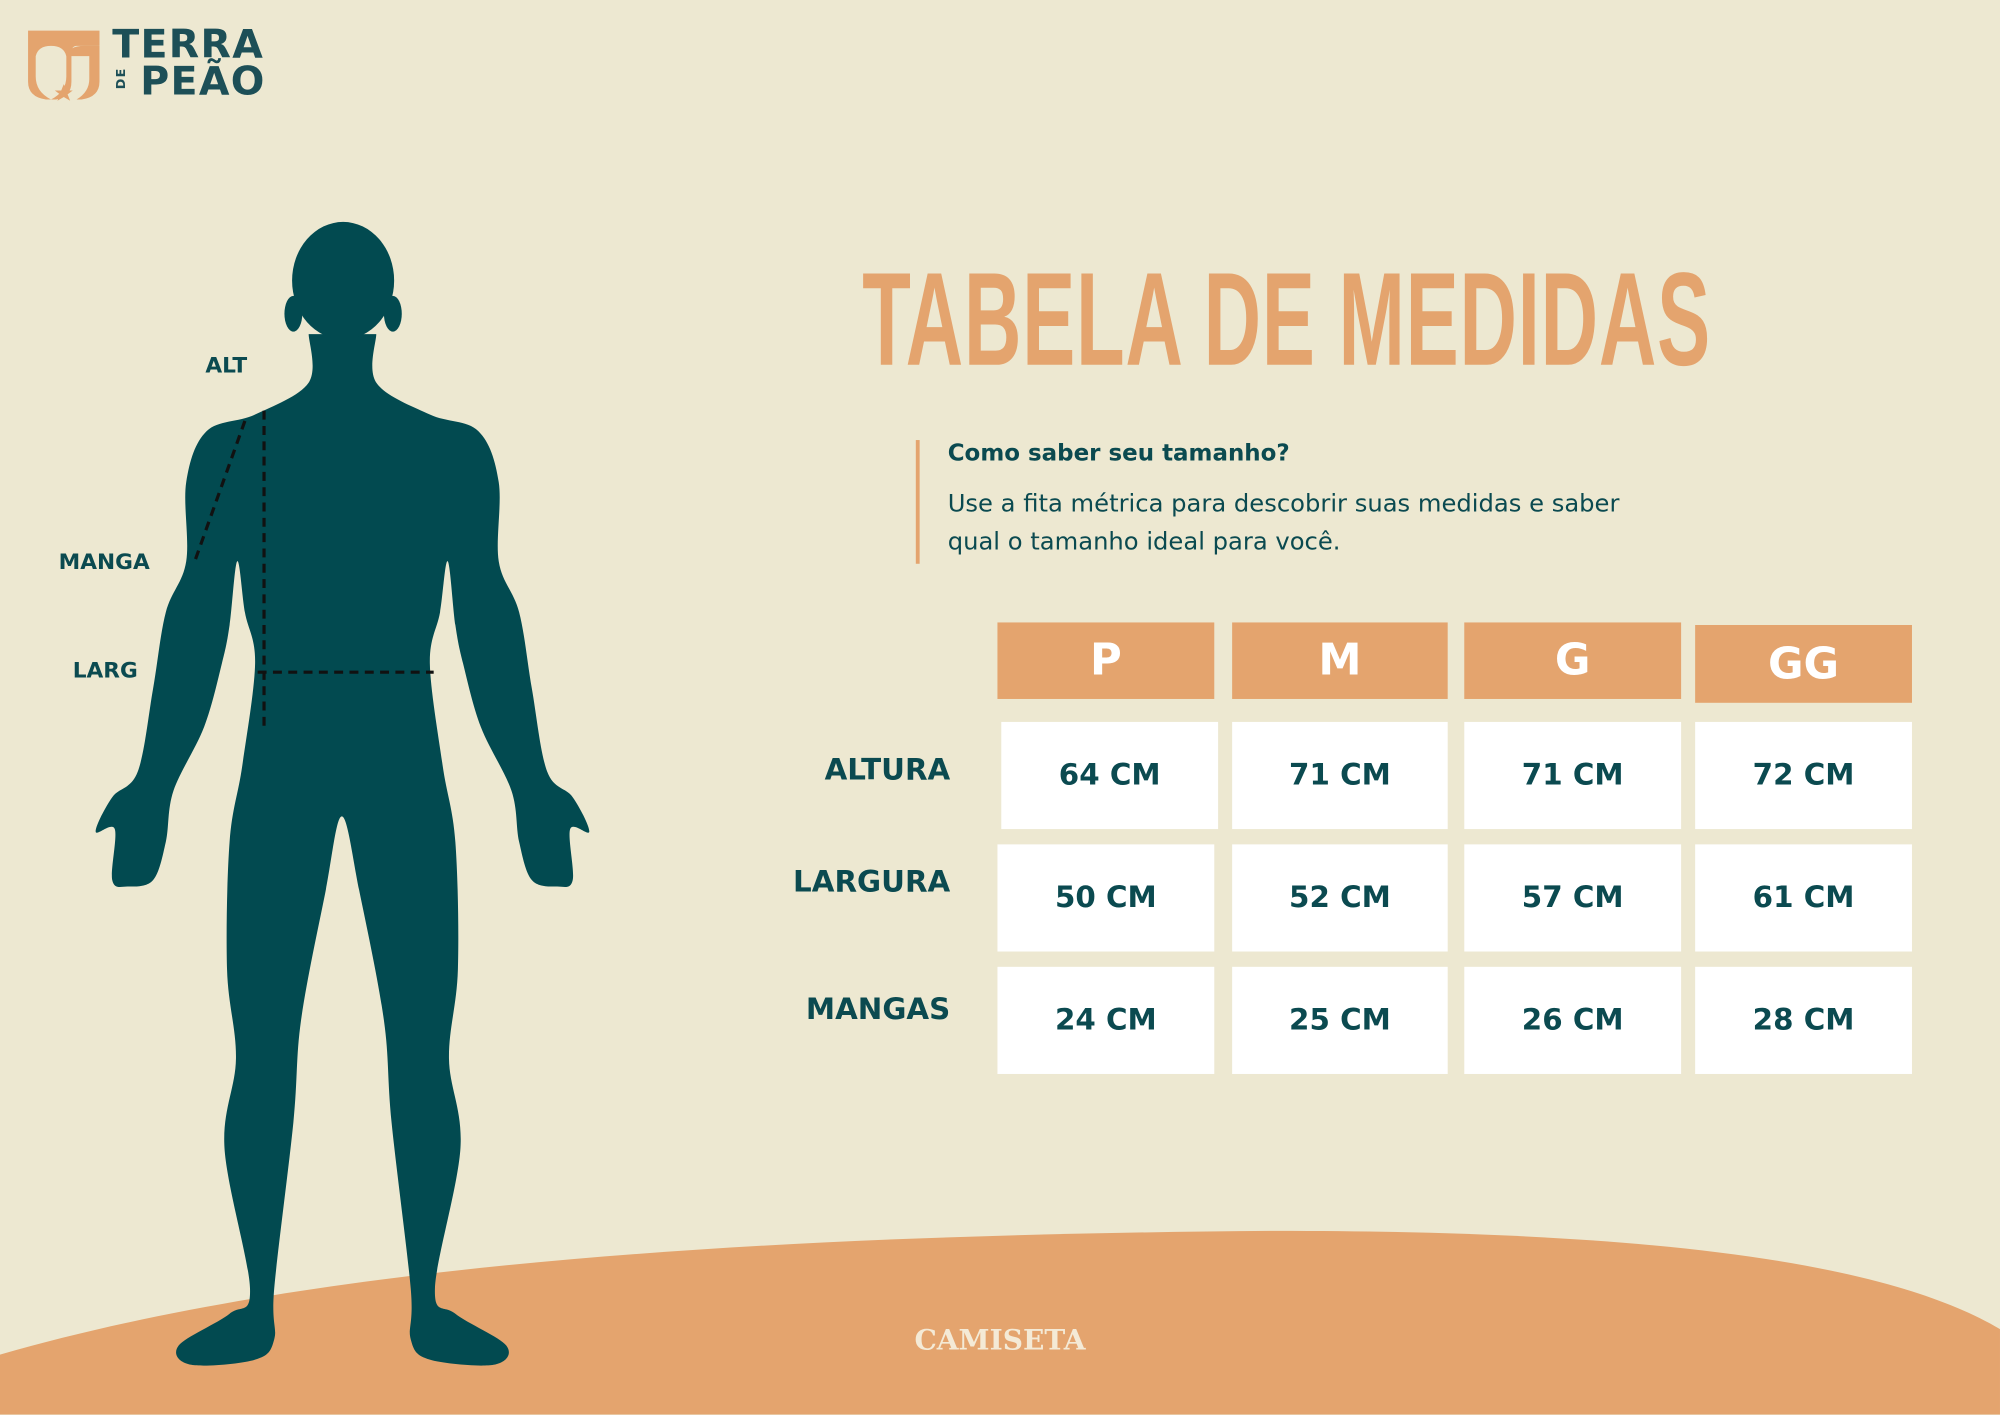 Image resolution: width=2000 pixels, height=1415 pixels. I want to click on logo-text-peao: PEÃO, so click(203, 81).